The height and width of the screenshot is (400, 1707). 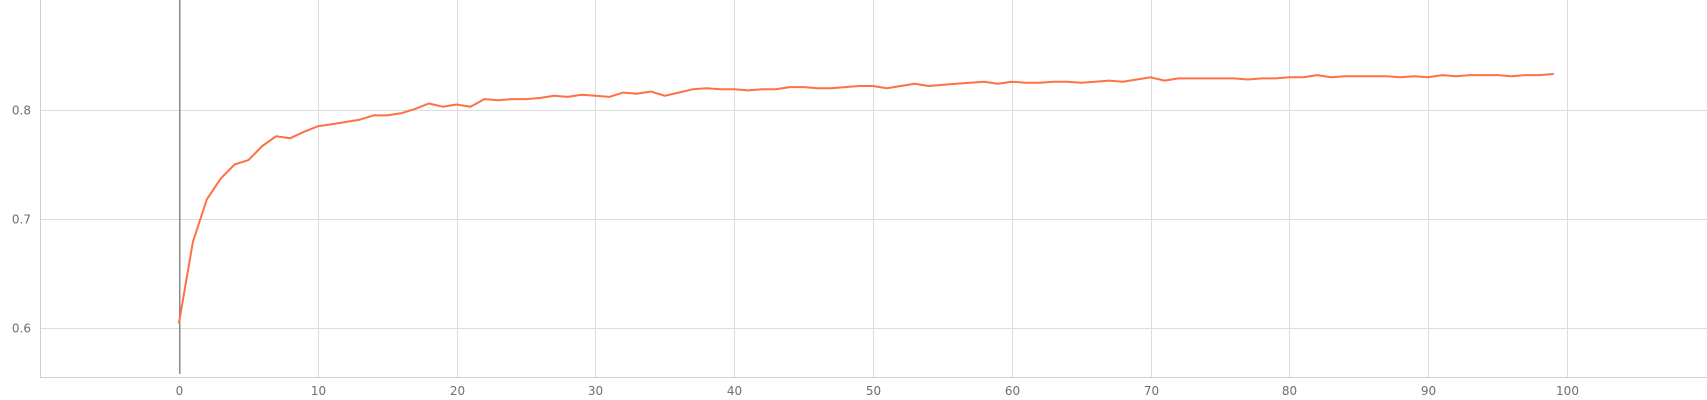 What do you see at coordinates (1012, 391) in the screenshot?
I see `x-tick-label: 60` at bounding box center [1012, 391].